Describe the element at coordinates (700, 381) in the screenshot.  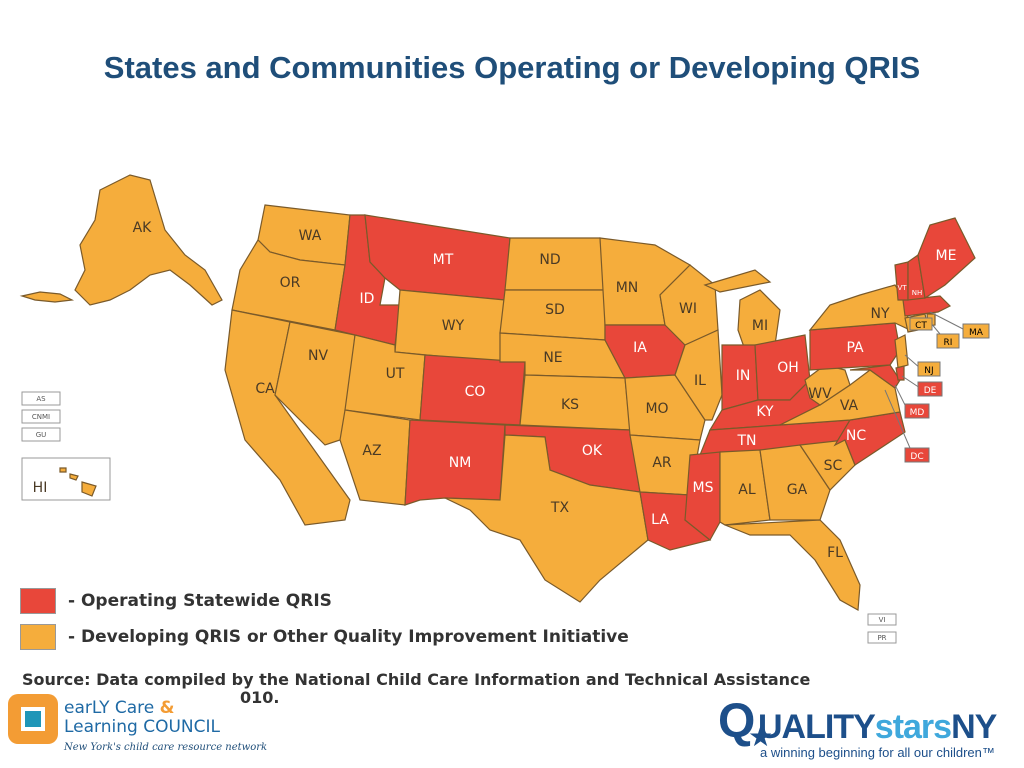
I see `label-il: IL` at that location.